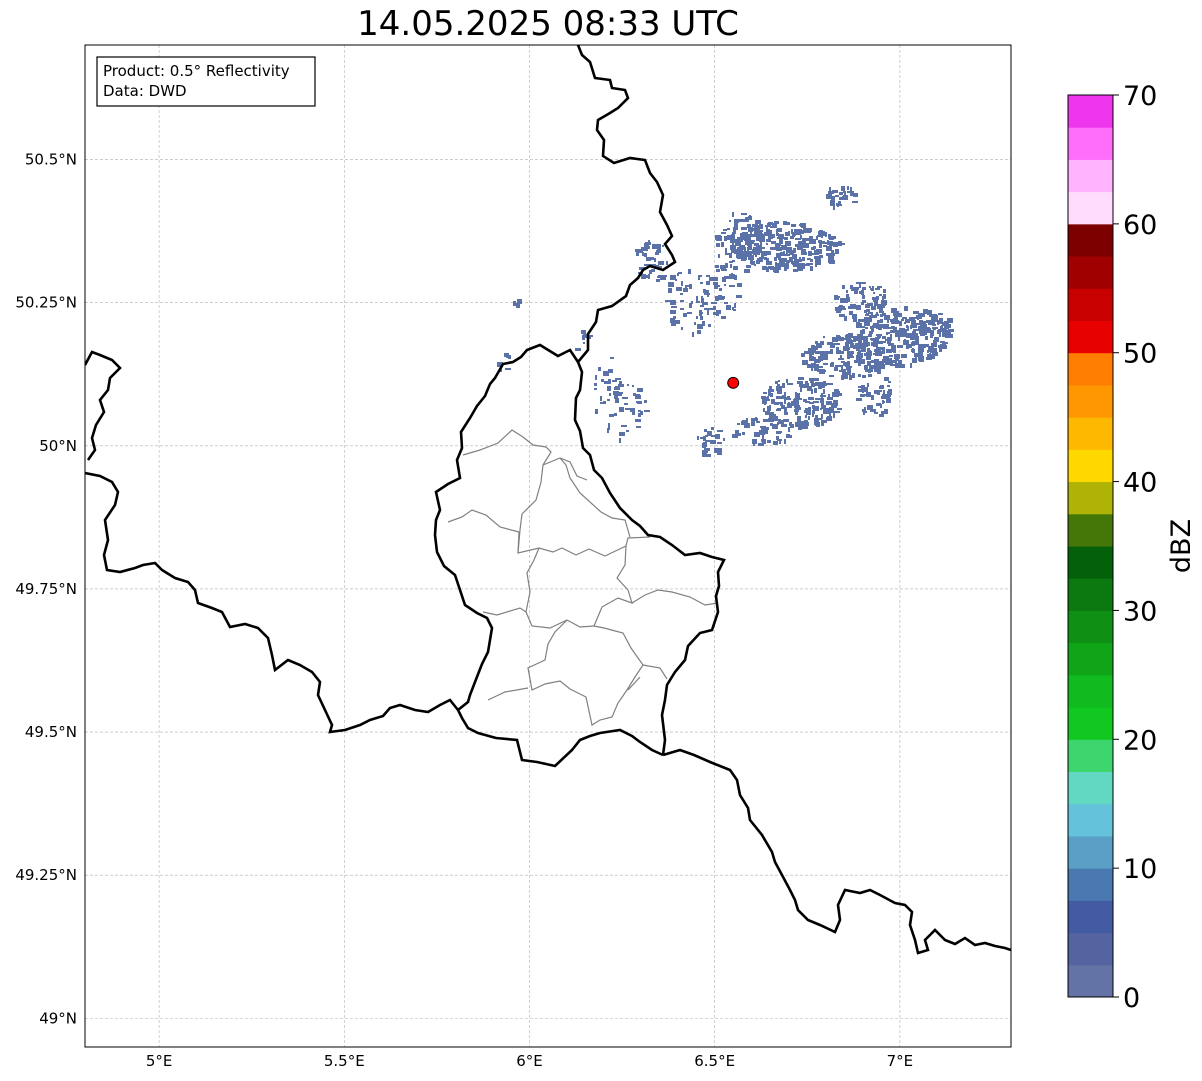  I want to click on border-france-germany-south, so click(836, 851).